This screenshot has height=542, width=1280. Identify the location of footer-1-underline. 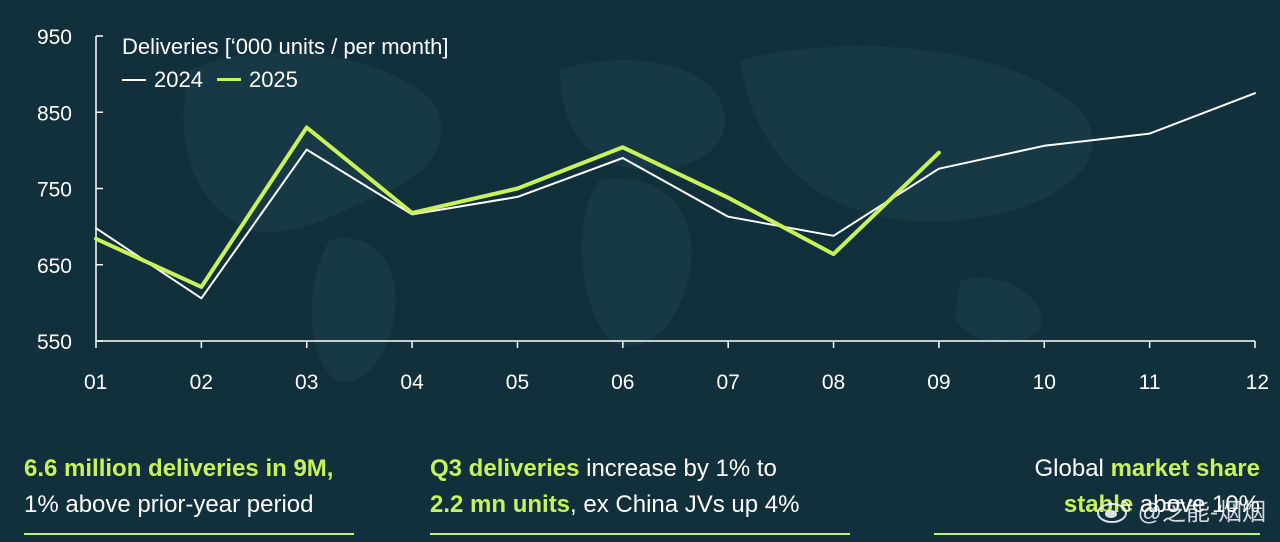
(189, 534).